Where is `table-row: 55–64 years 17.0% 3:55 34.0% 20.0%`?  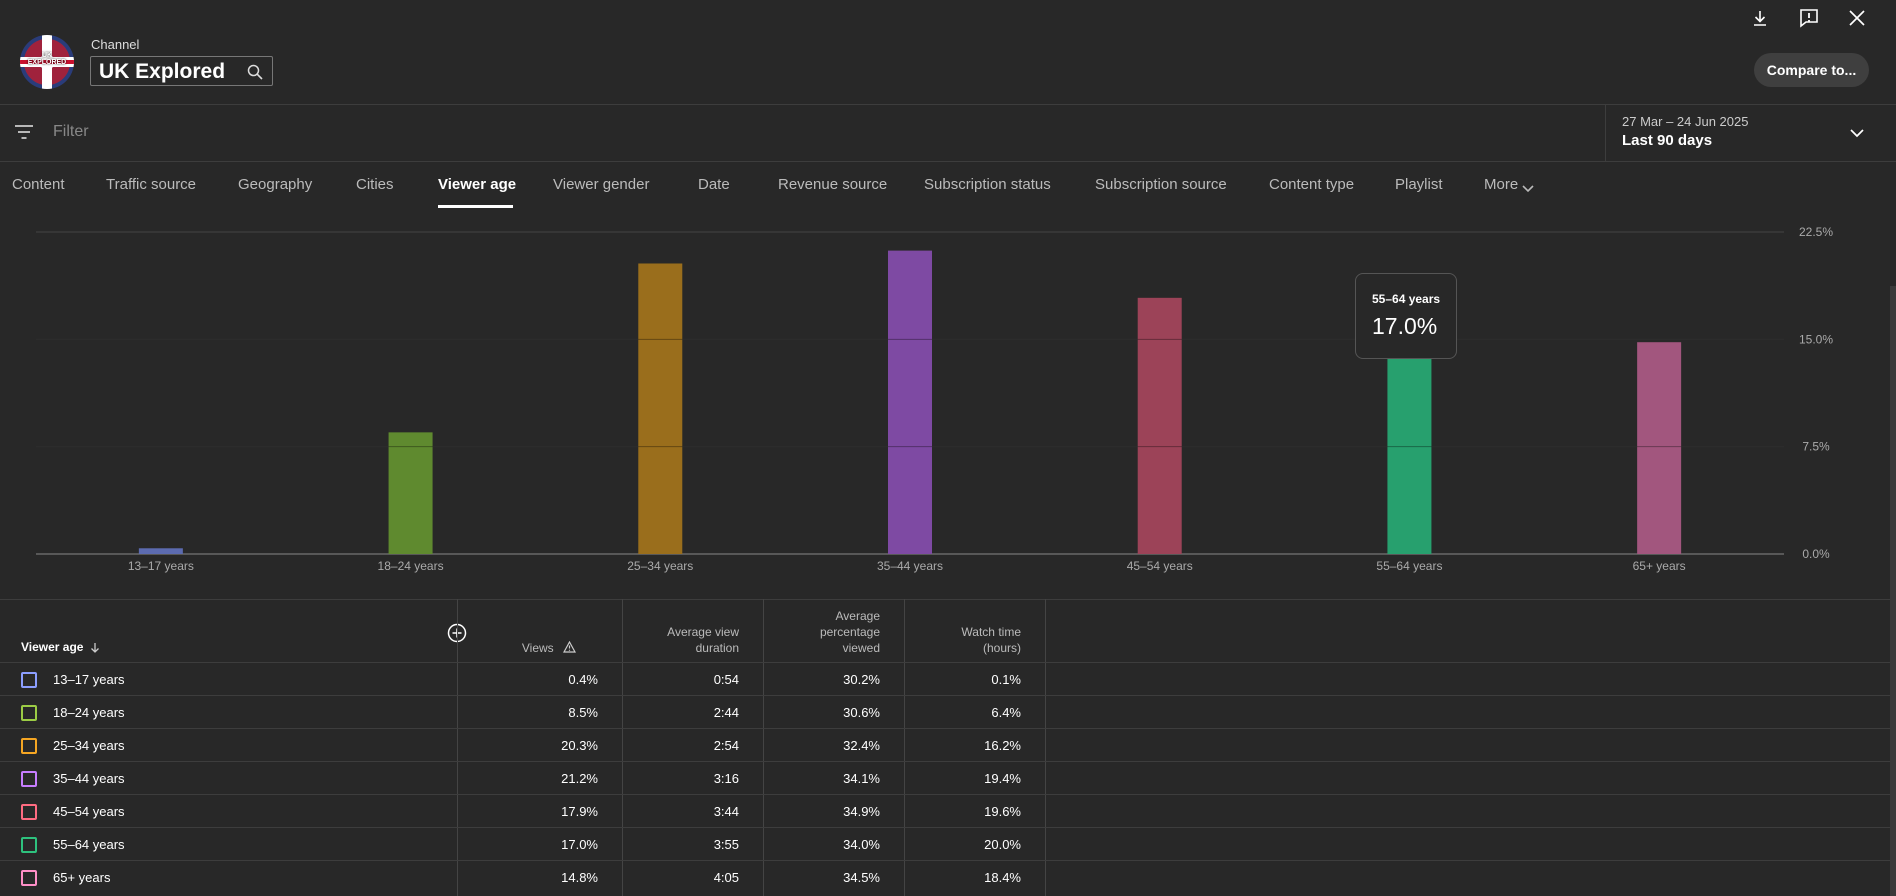 table-row: 55–64 years 17.0% 3:55 34.0% 20.0% is located at coordinates (948, 844).